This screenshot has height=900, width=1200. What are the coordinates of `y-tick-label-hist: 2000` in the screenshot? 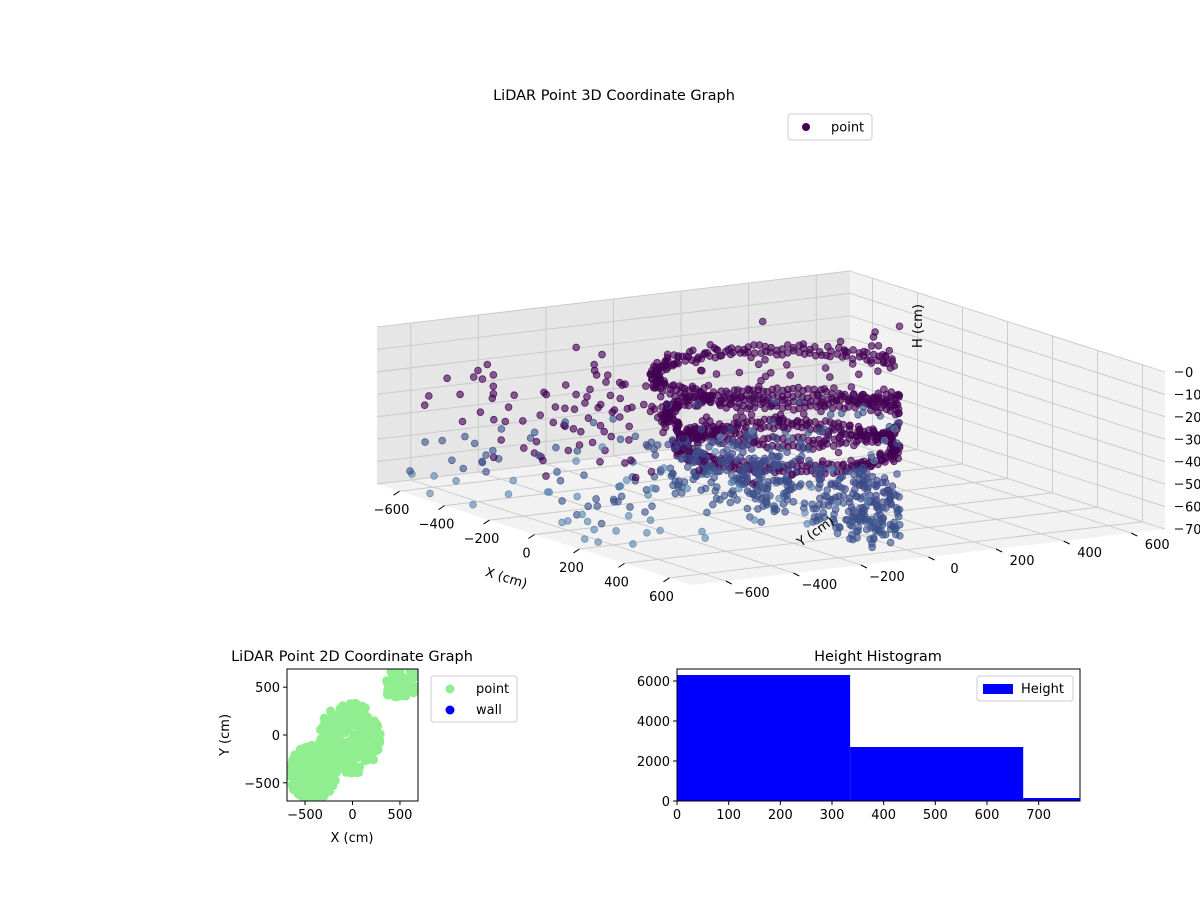 It's located at (653, 762).